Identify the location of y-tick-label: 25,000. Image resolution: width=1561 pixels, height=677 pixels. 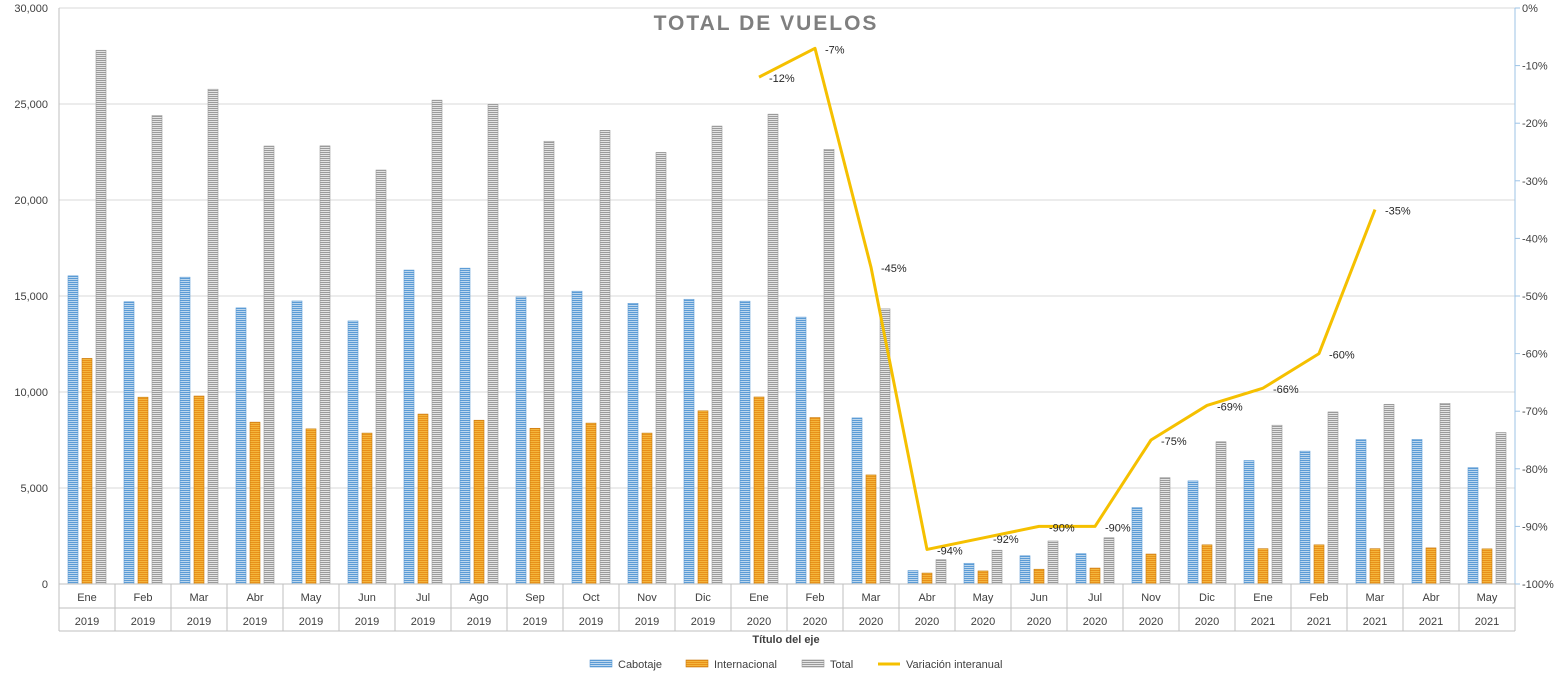
(31, 105).